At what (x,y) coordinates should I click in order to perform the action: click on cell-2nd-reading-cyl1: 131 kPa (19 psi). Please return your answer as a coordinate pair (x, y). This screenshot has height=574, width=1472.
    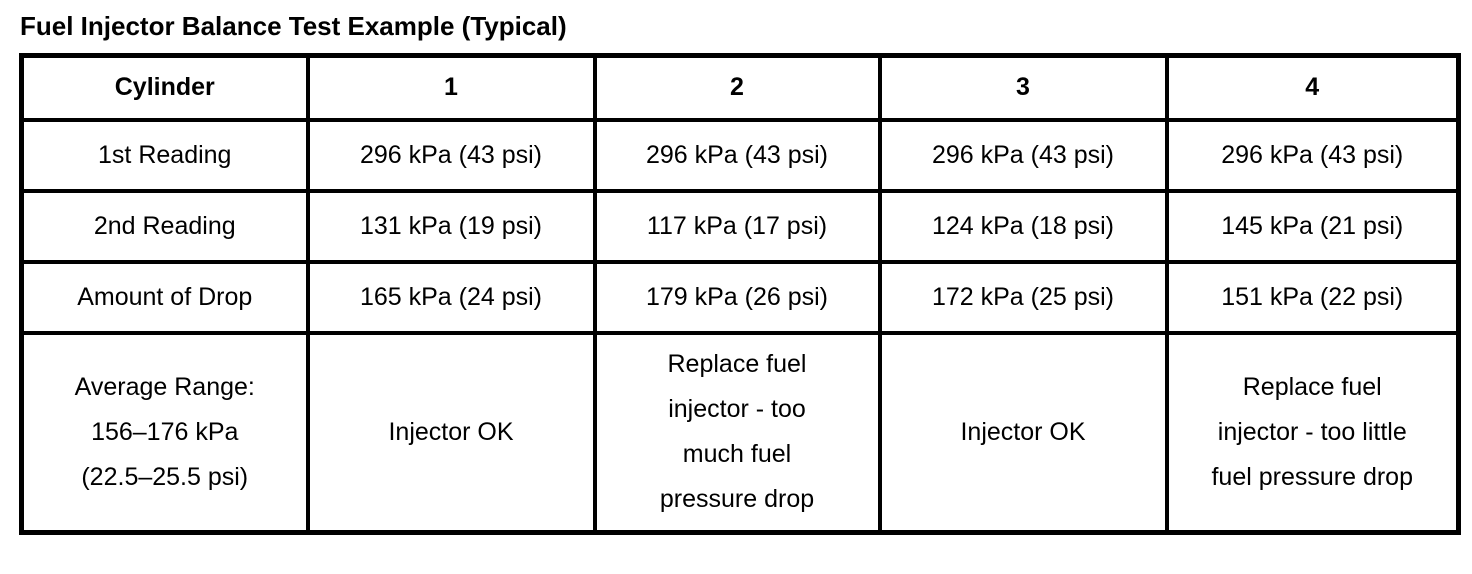
    Looking at the image, I should click on (451, 226).